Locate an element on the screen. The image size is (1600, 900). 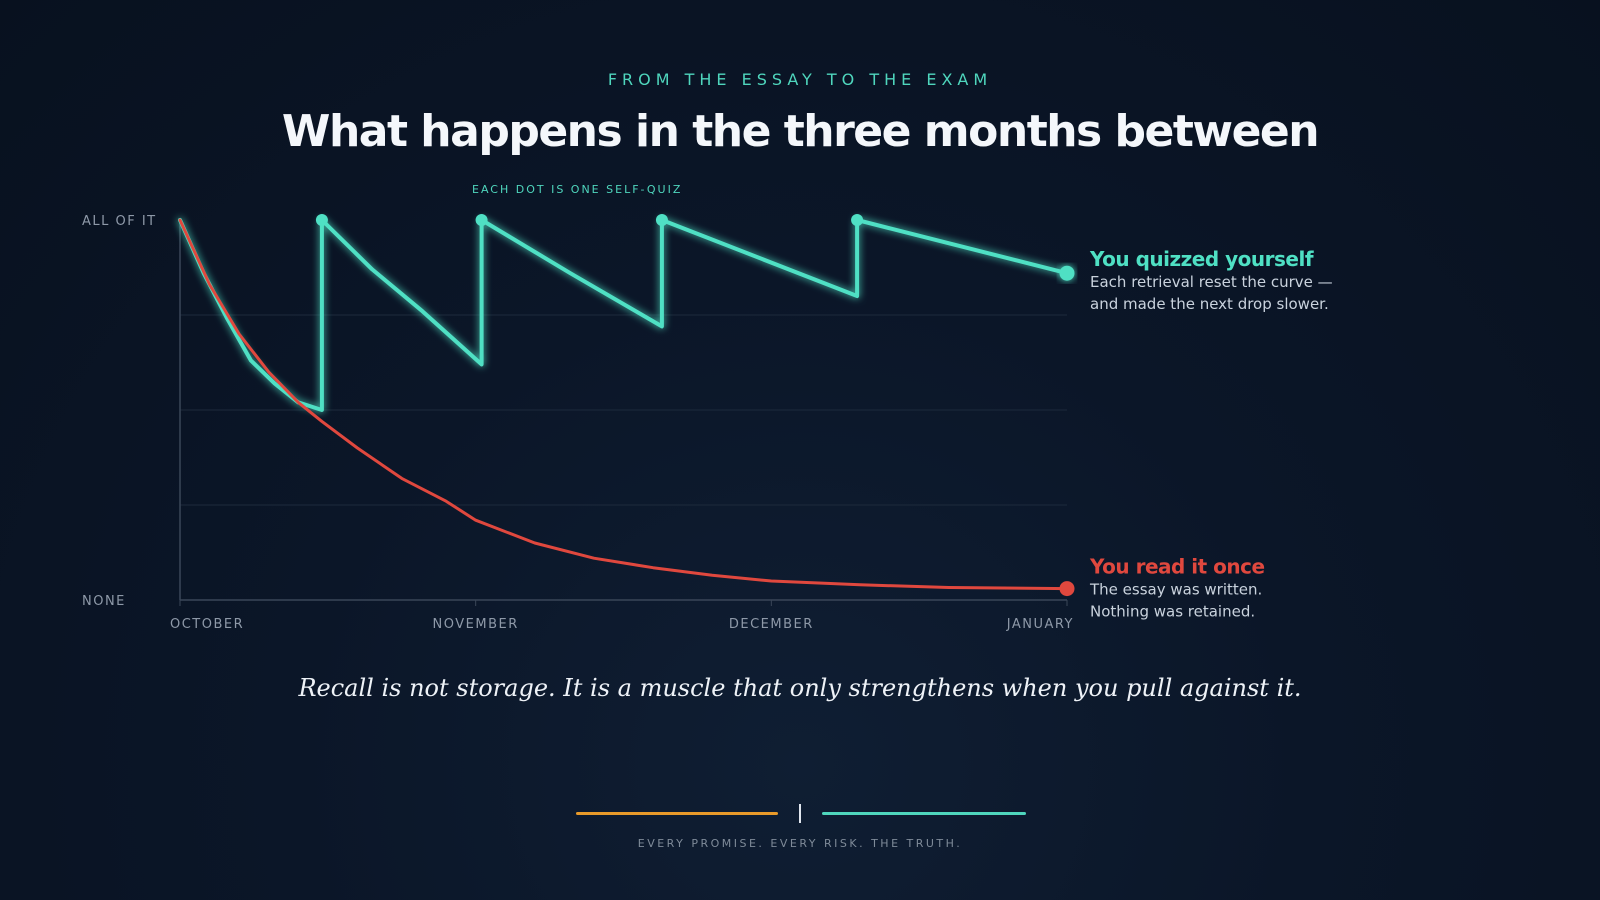
legend-description-line: The essay was written. is located at coordinates (1175, 590).